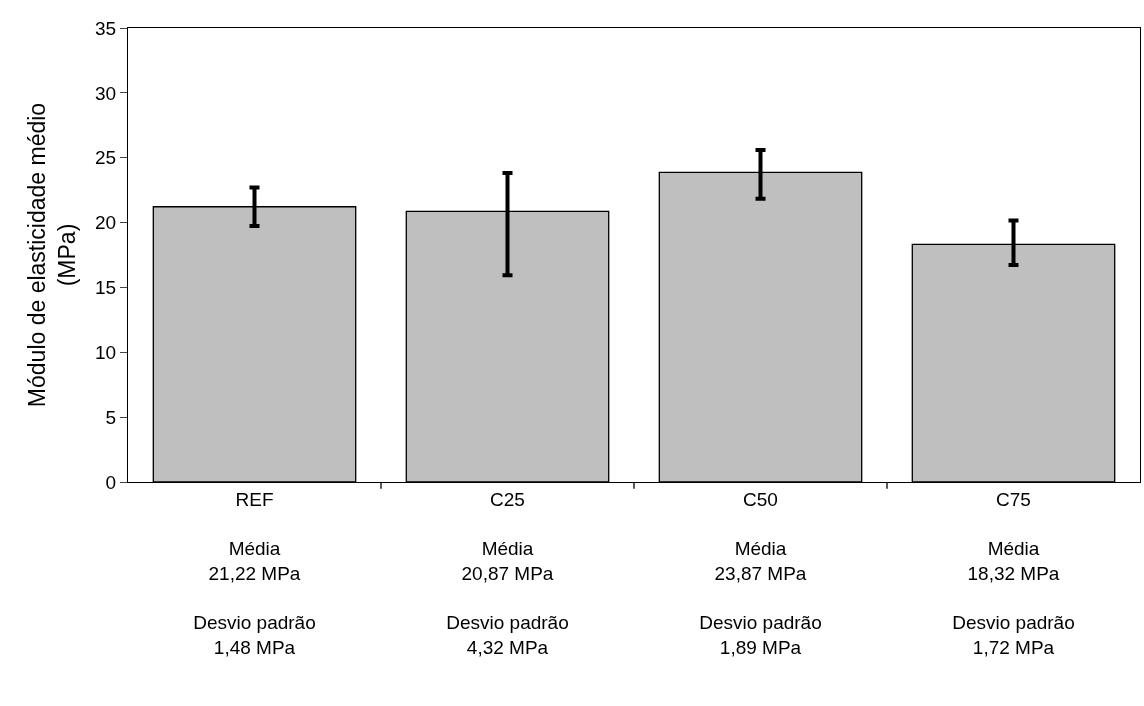 The height and width of the screenshot is (706, 1144). What do you see at coordinates (254, 573) in the screenshot?
I see `category-label: REF Média 21,22 MPa Desvio padrão 1,48 MPa` at bounding box center [254, 573].